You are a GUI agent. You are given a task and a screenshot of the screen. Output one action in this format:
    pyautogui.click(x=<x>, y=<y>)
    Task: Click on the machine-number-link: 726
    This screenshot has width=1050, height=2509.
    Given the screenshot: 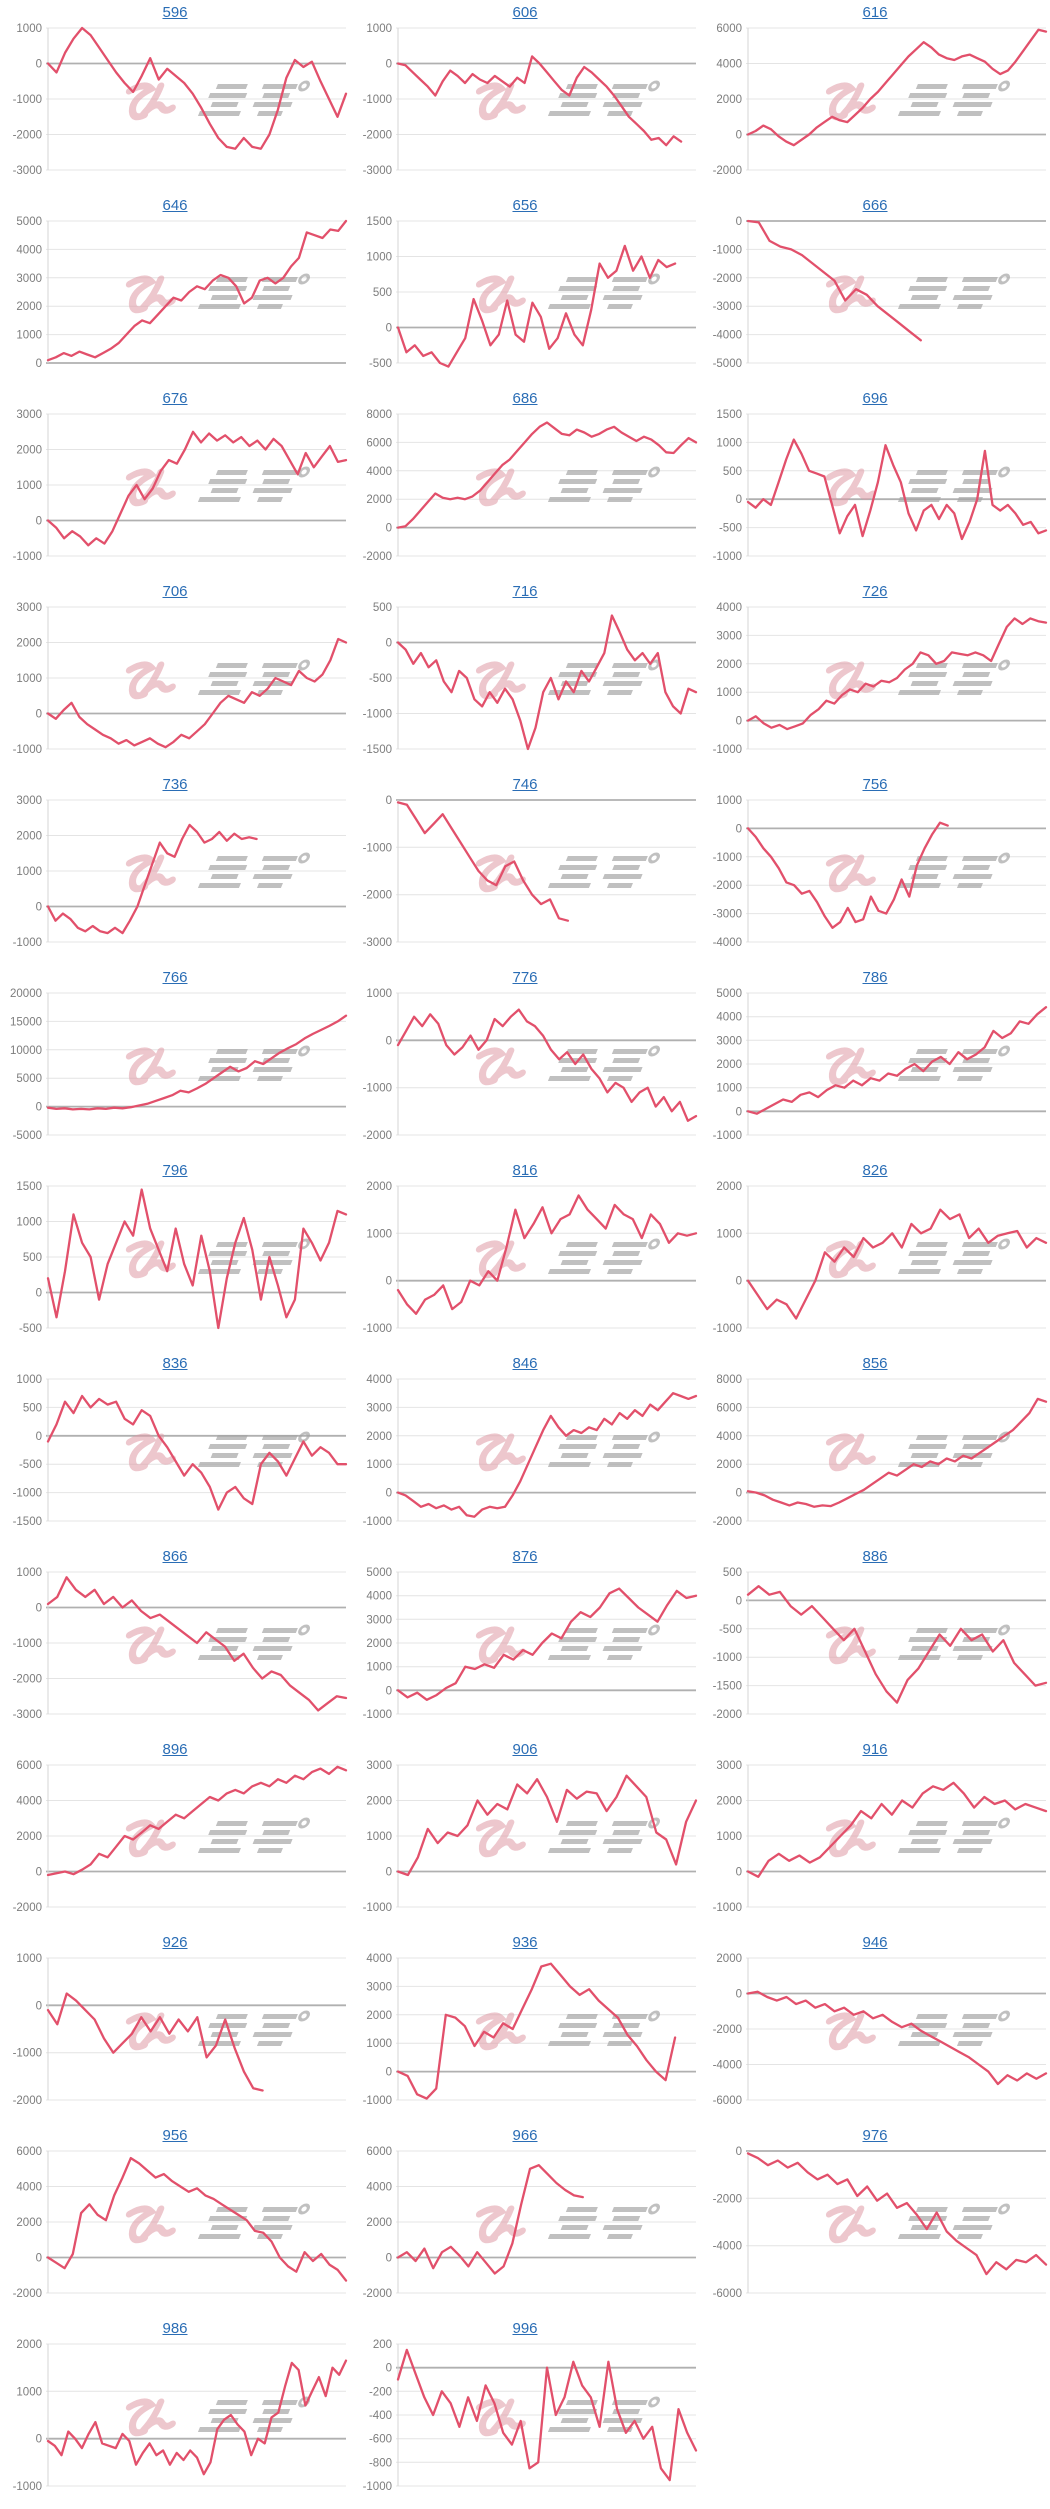 What is the action you would take?
    pyautogui.click(x=875, y=591)
    